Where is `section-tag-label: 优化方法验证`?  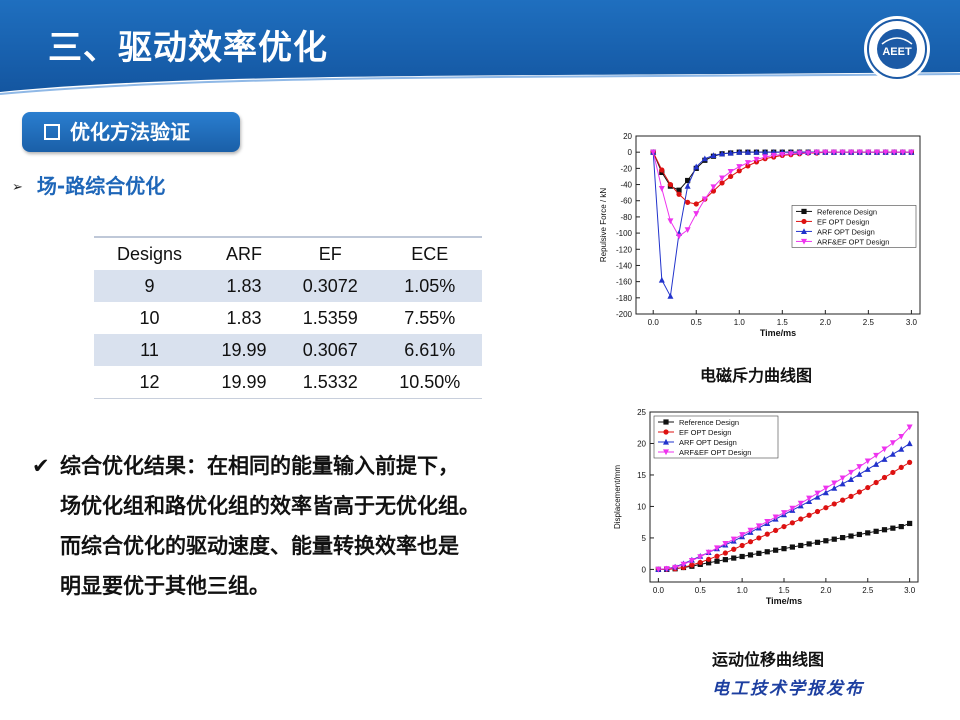 section-tag-label: 优化方法验证 is located at coordinates (130, 132).